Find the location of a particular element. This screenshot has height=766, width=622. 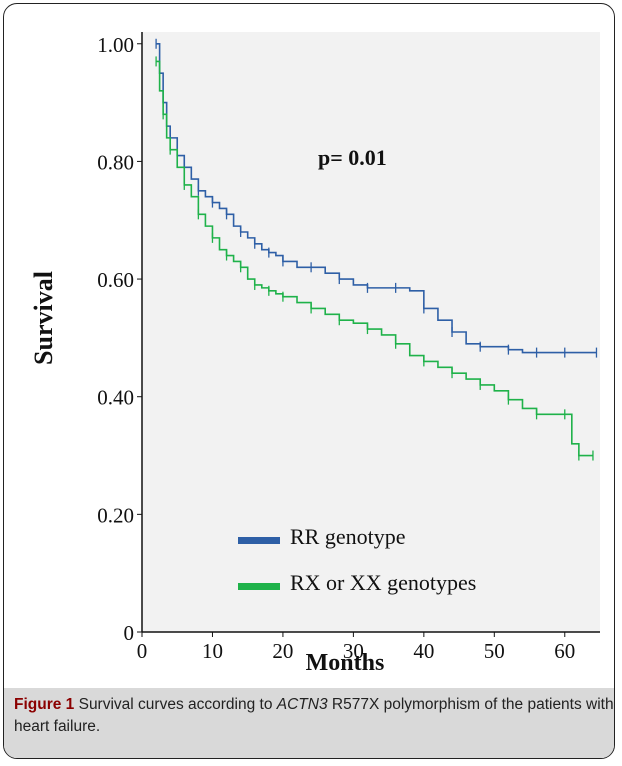

y-tick-label: 0.60 is located at coordinates (115, 280).